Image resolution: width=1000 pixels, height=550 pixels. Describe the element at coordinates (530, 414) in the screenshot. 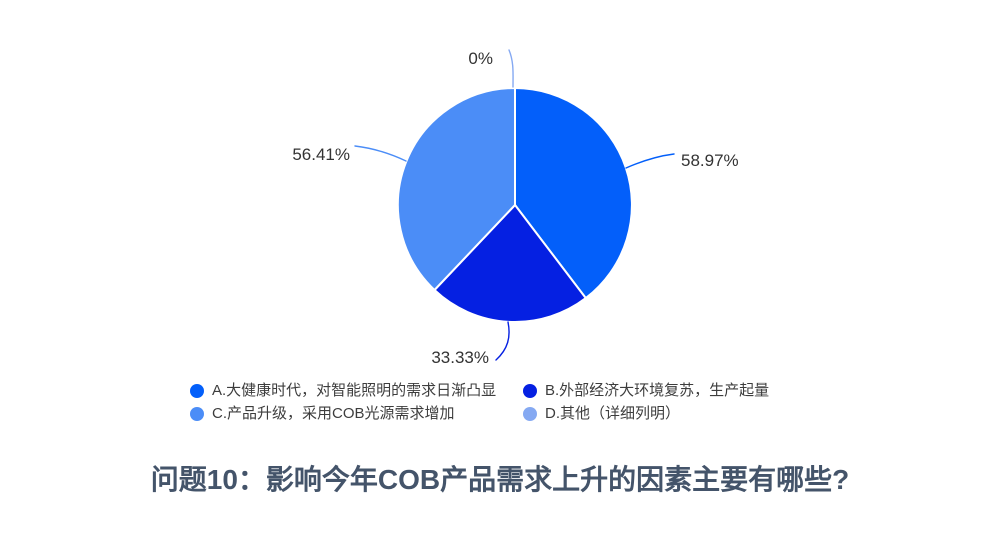

I see `legend-dot-d-icon` at that location.